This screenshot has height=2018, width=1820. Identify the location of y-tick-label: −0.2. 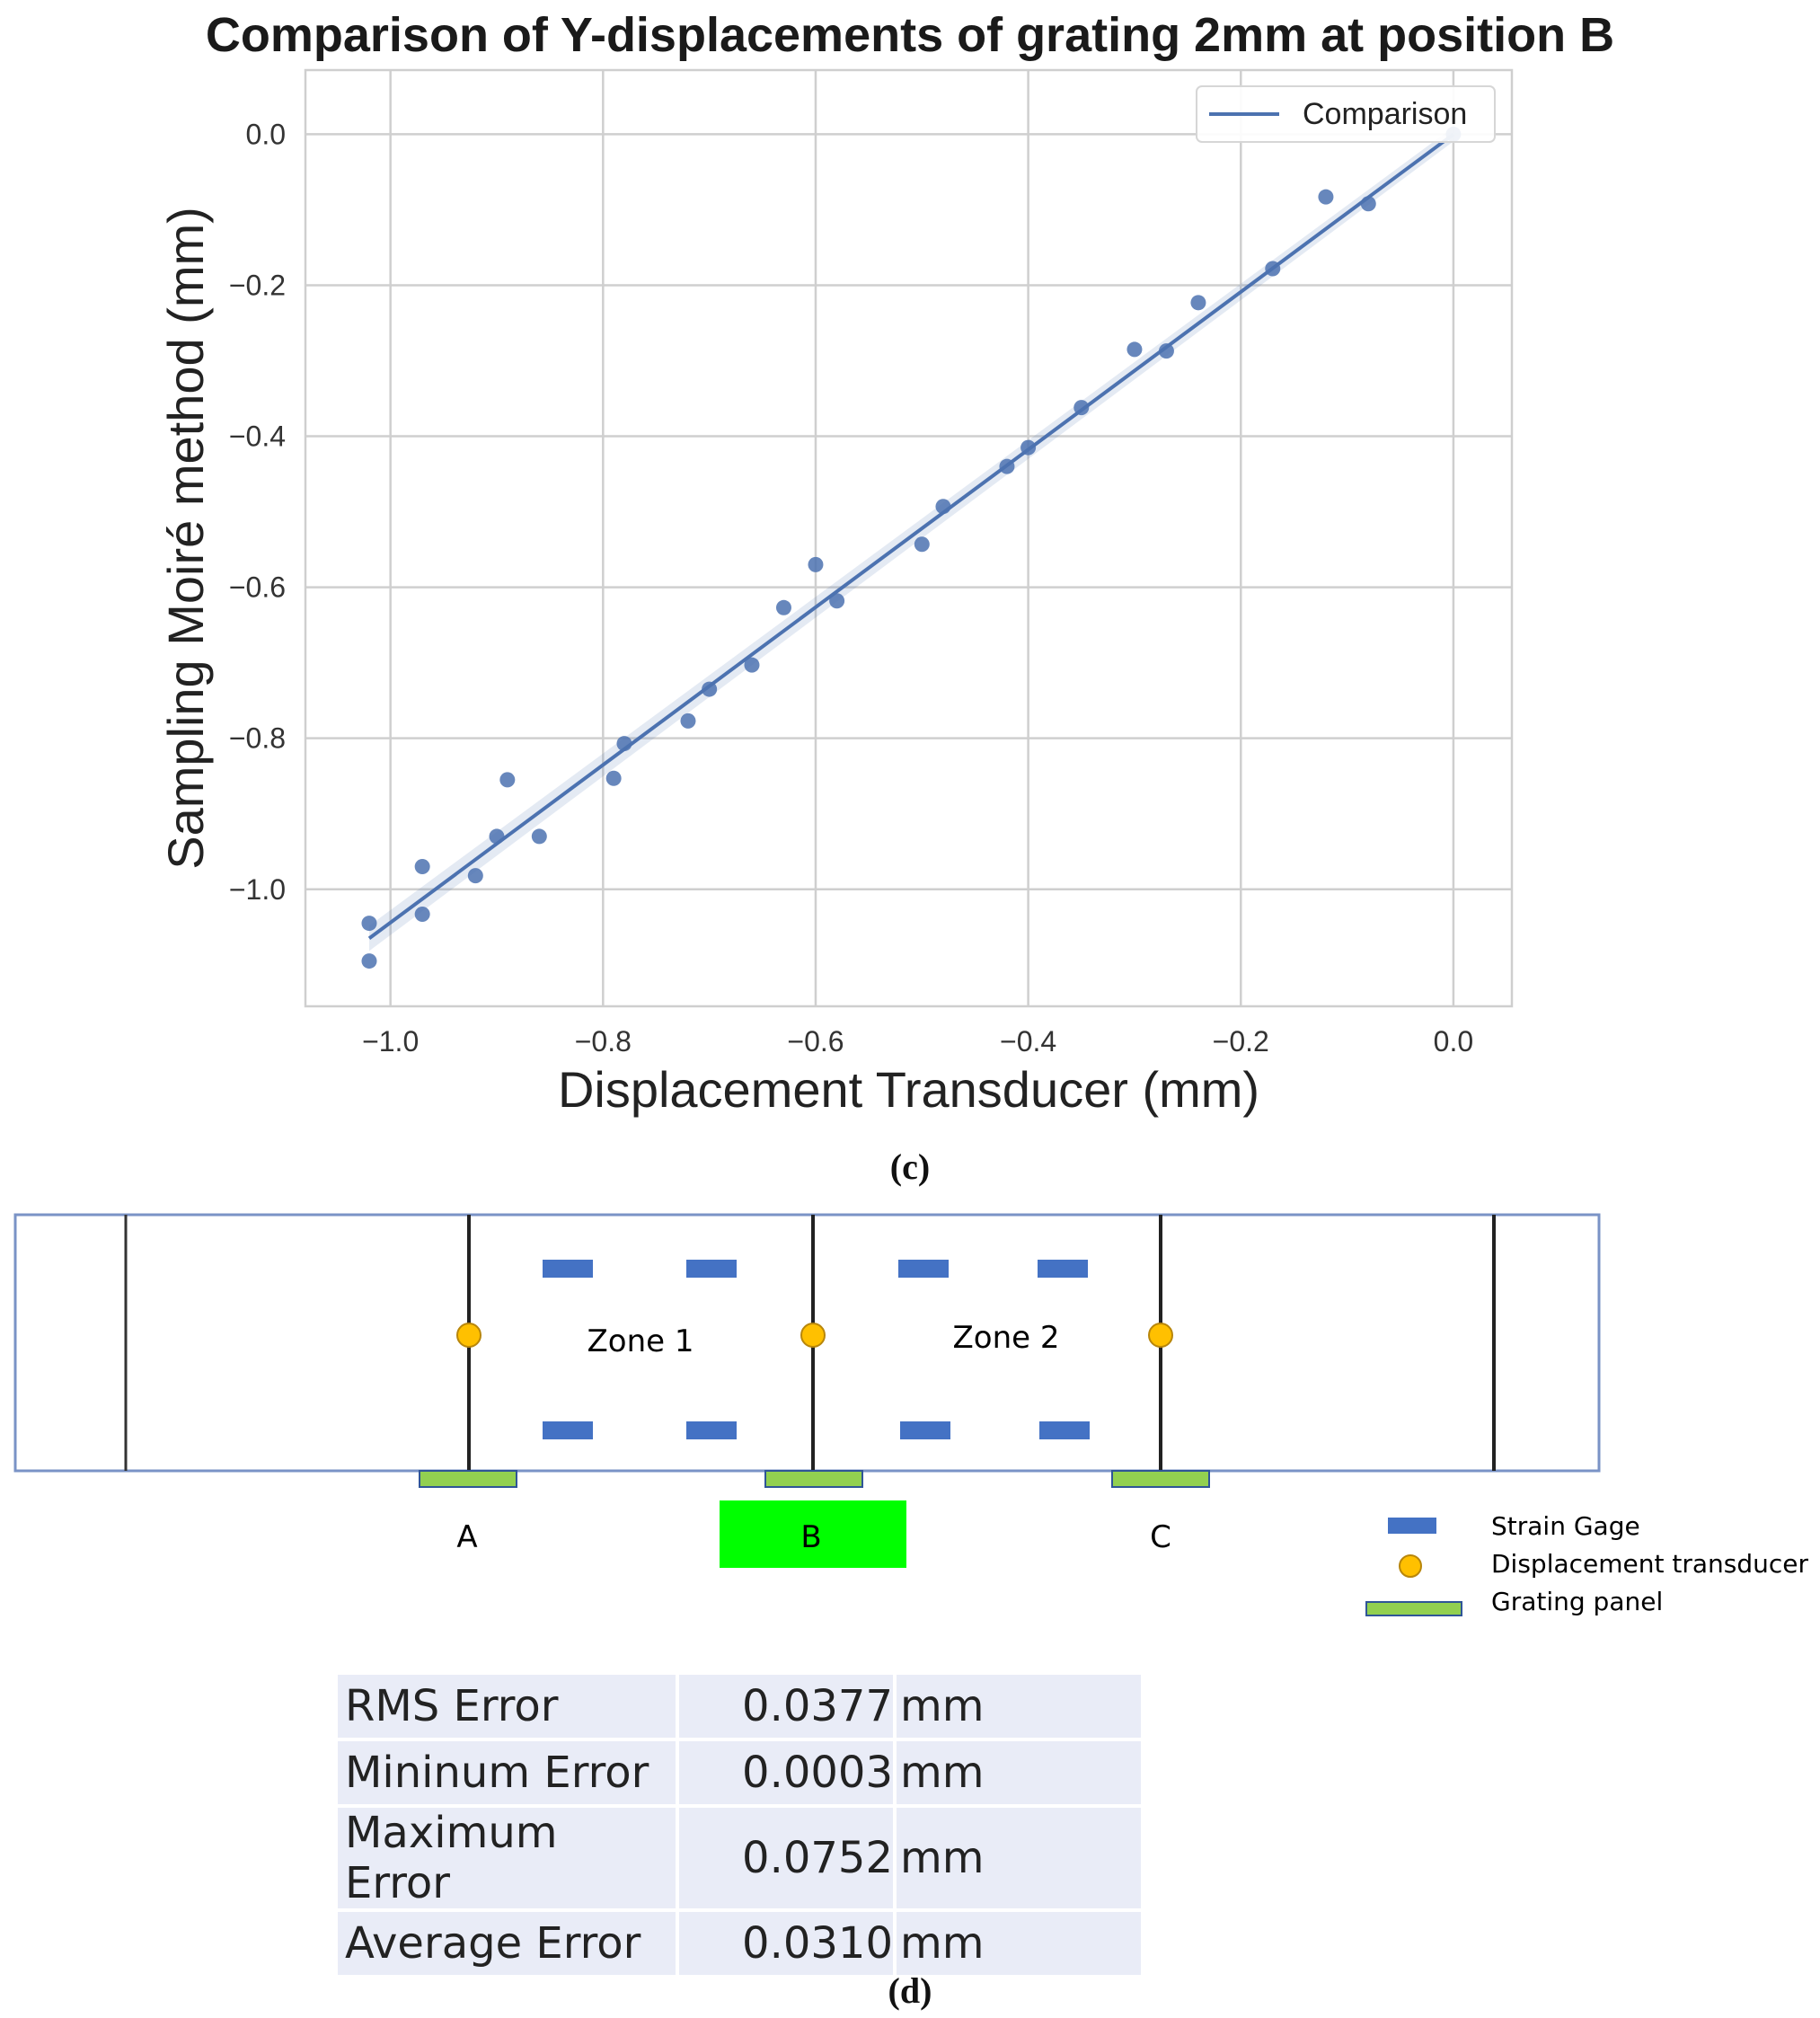
(257, 285).